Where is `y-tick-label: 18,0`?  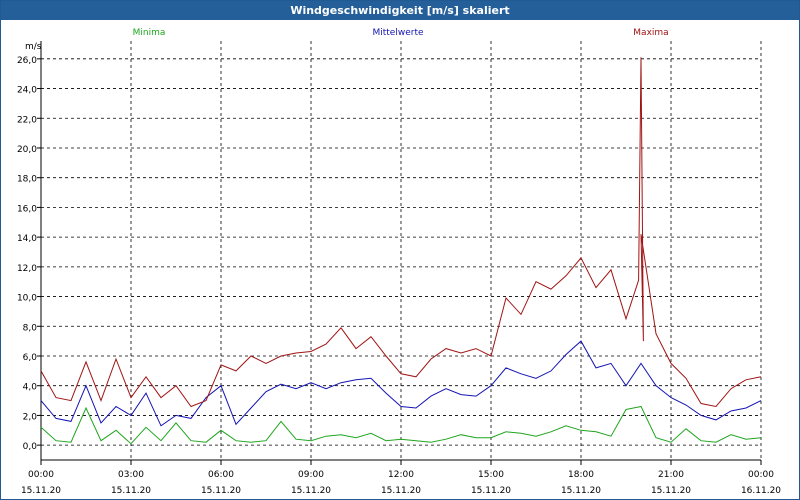 y-tick-label: 18,0 is located at coordinates (27, 180).